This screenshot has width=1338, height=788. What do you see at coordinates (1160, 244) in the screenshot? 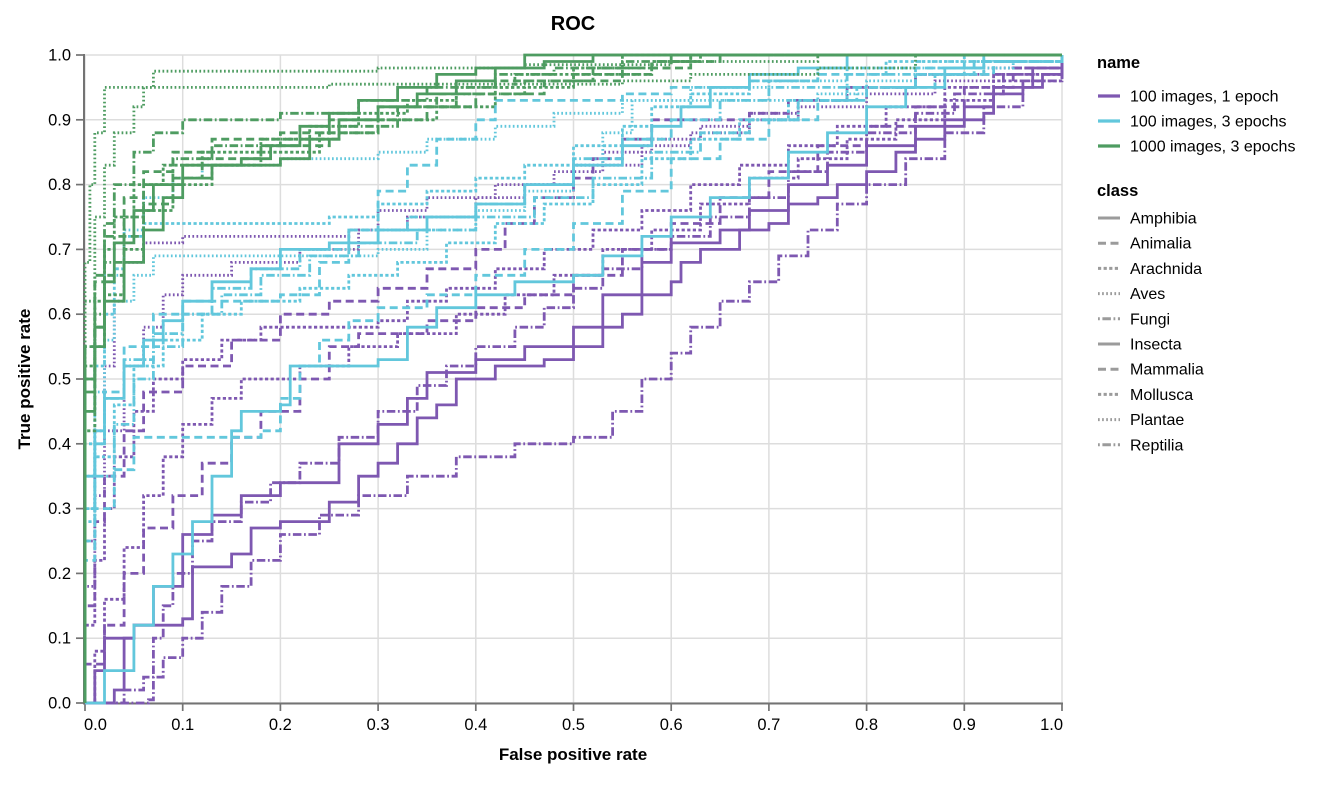
I see `legend-class-label: Animalia` at bounding box center [1160, 244].